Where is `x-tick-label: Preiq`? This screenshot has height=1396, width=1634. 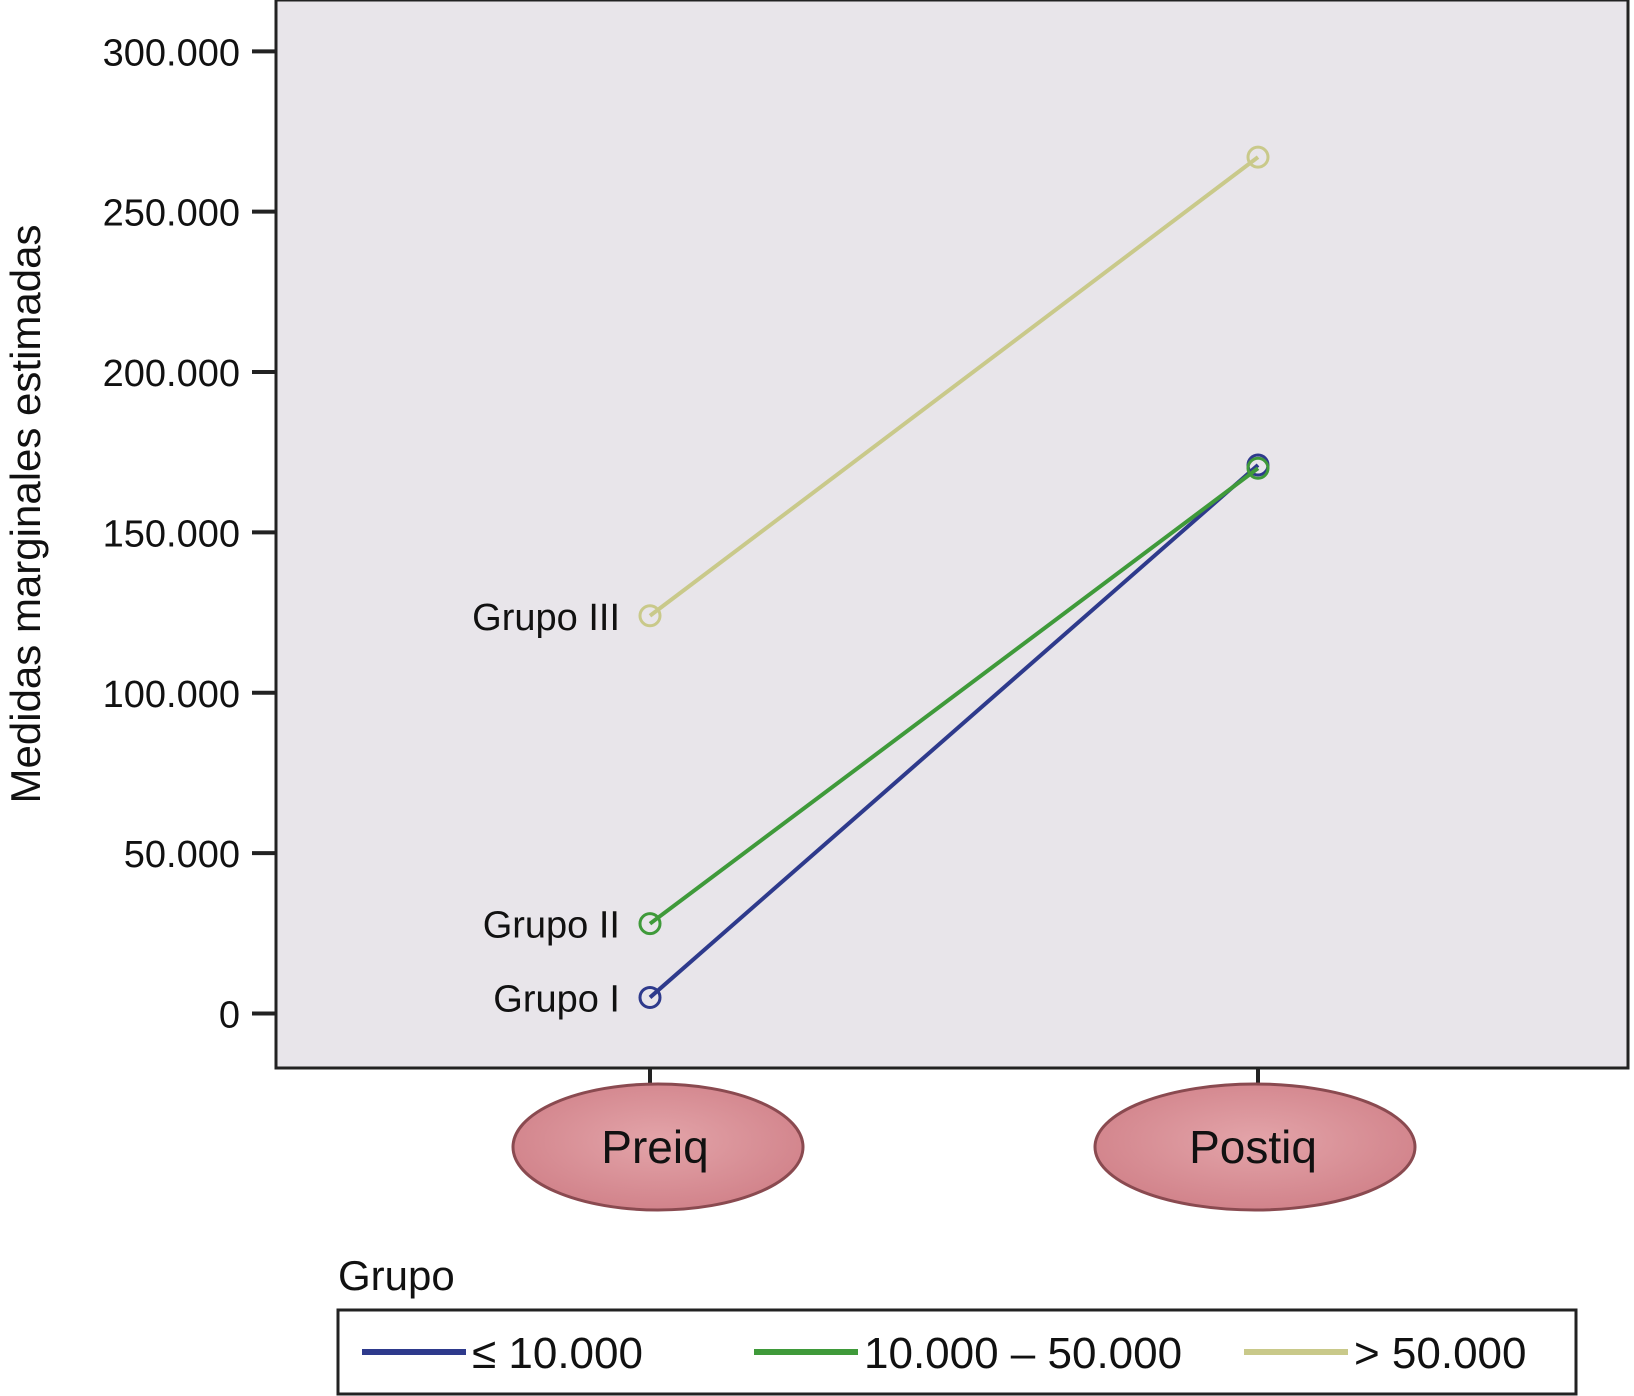
x-tick-label: Preiq is located at coordinates (654, 1147).